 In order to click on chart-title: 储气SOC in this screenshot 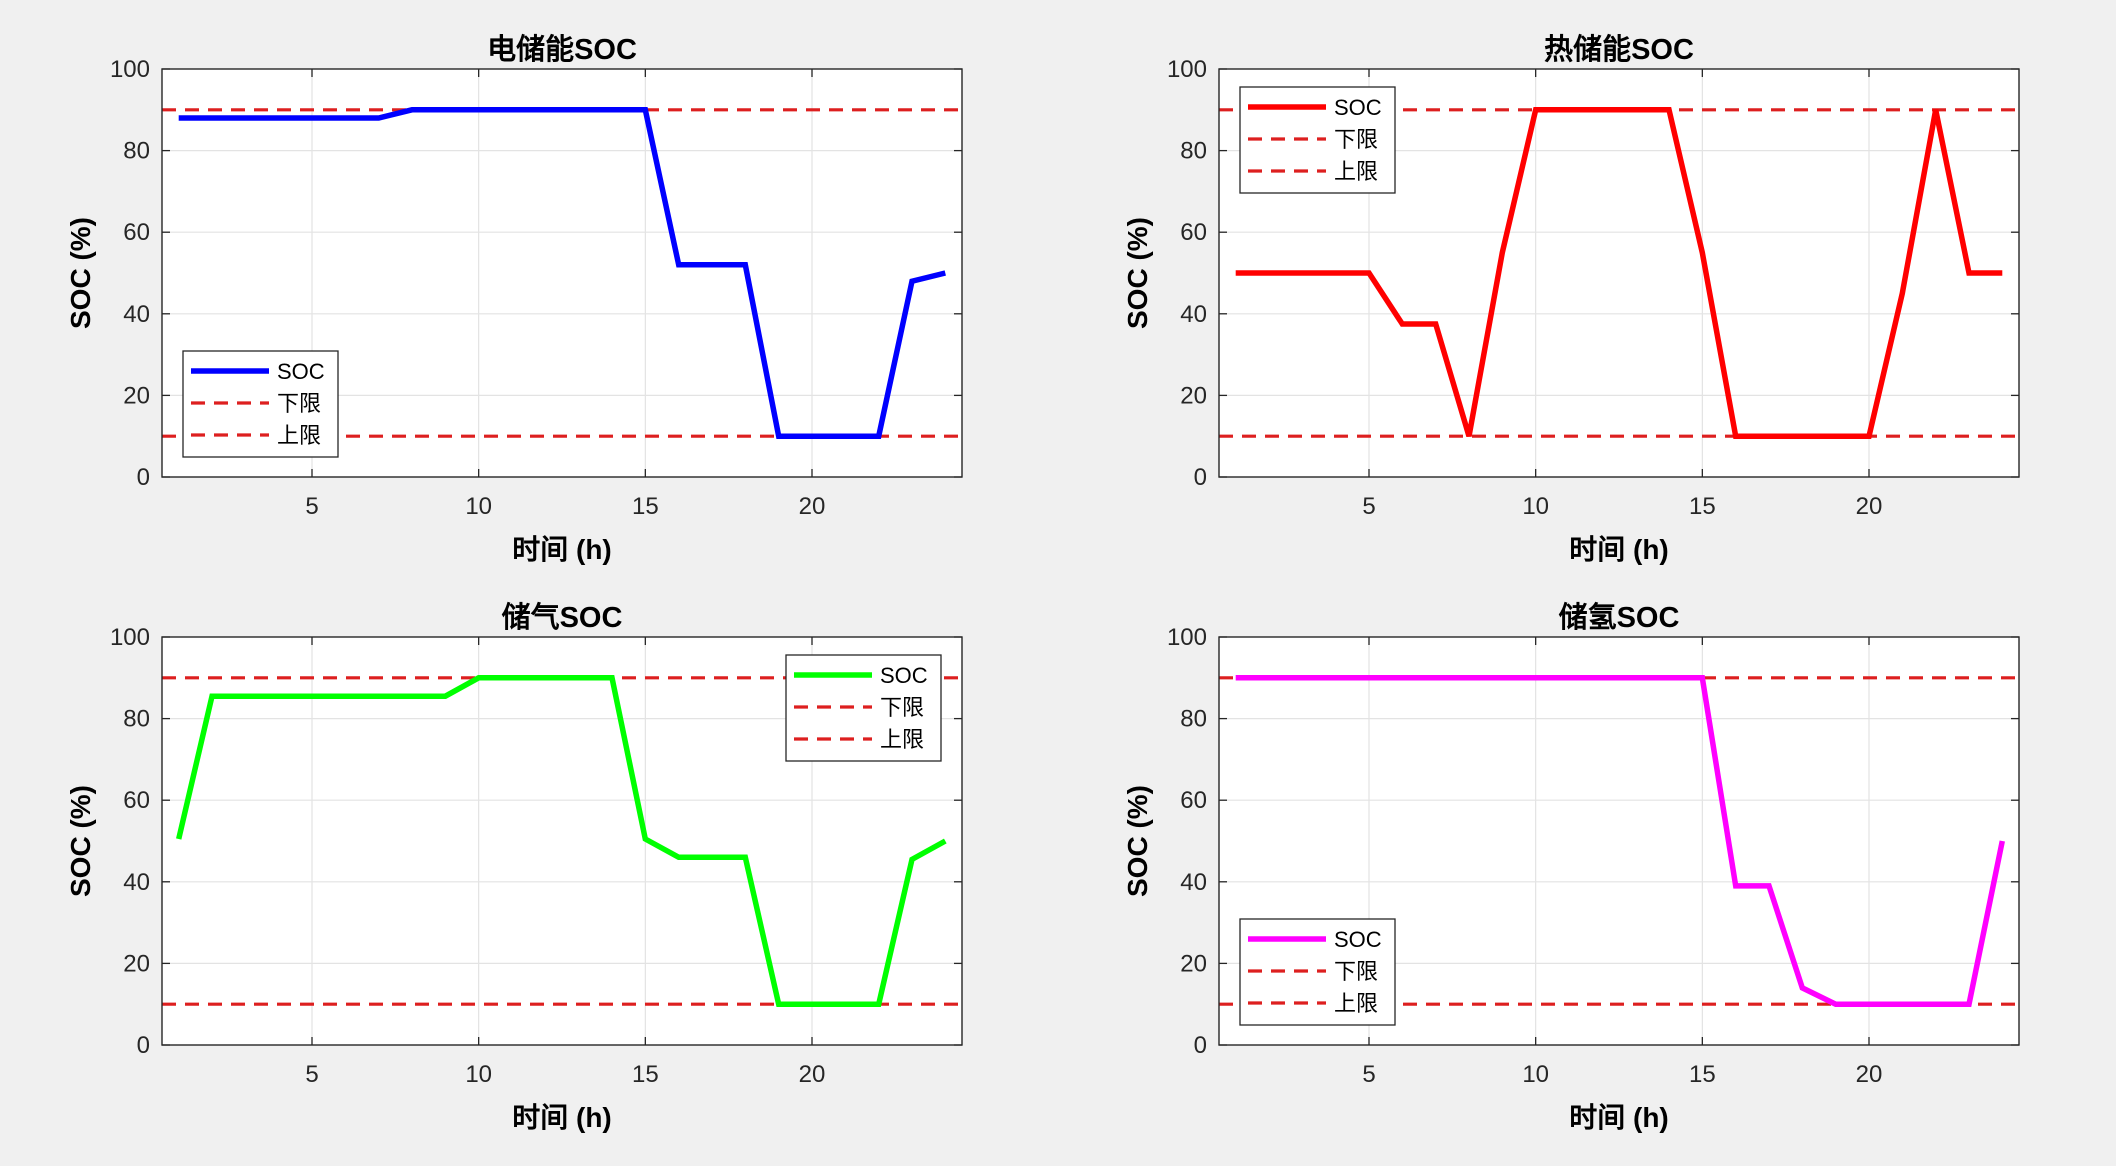, I will do `click(562, 617)`.